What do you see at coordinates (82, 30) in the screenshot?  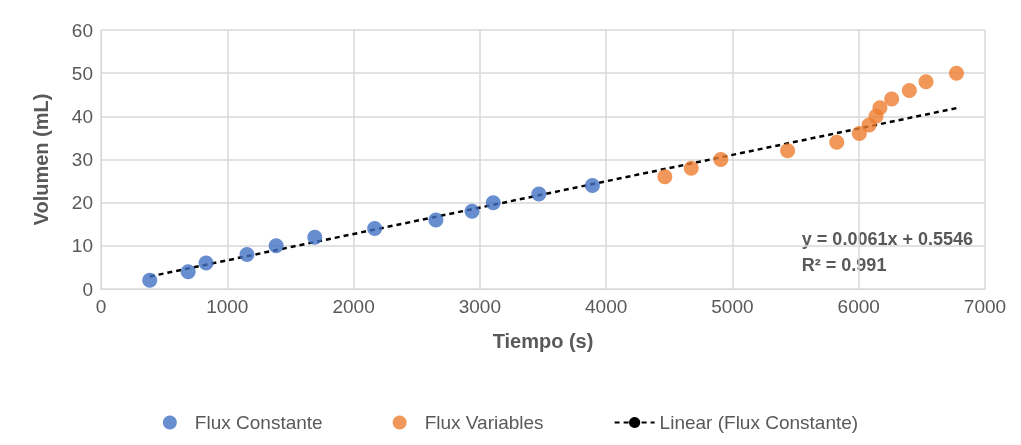 I see `y-tick-label: 60` at bounding box center [82, 30].